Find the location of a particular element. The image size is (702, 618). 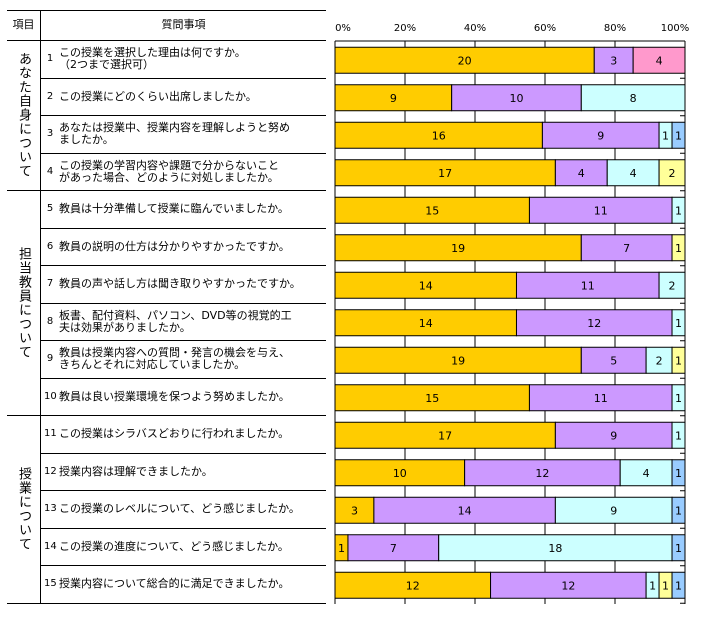

question-number: 13 is located at coordinates (50, 508).